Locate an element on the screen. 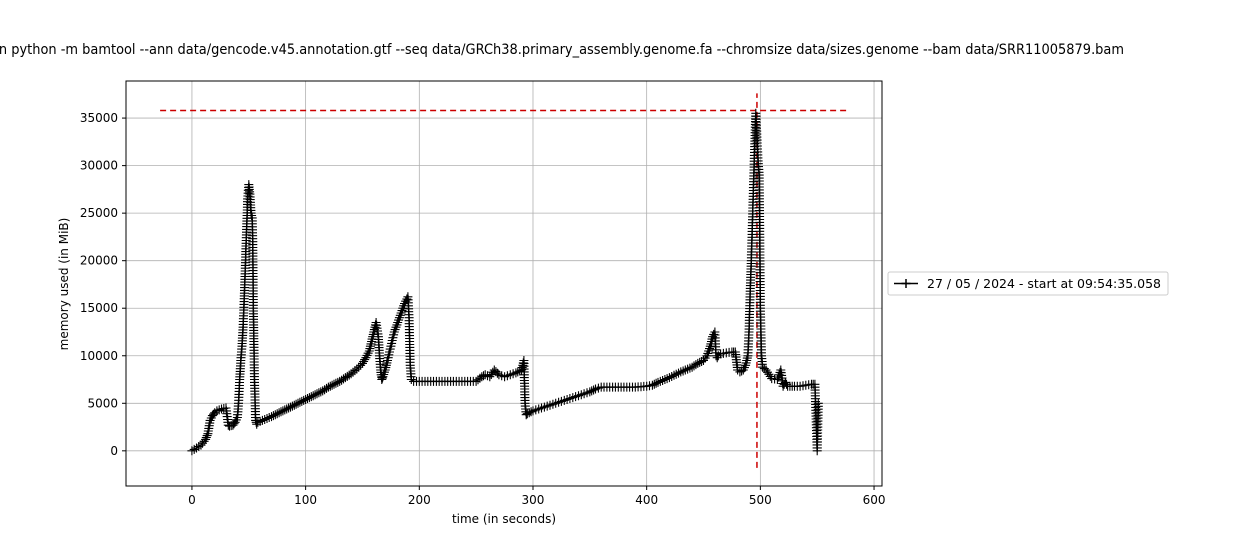  y-tick-label: 35000 is located at coordinates (99, 118).